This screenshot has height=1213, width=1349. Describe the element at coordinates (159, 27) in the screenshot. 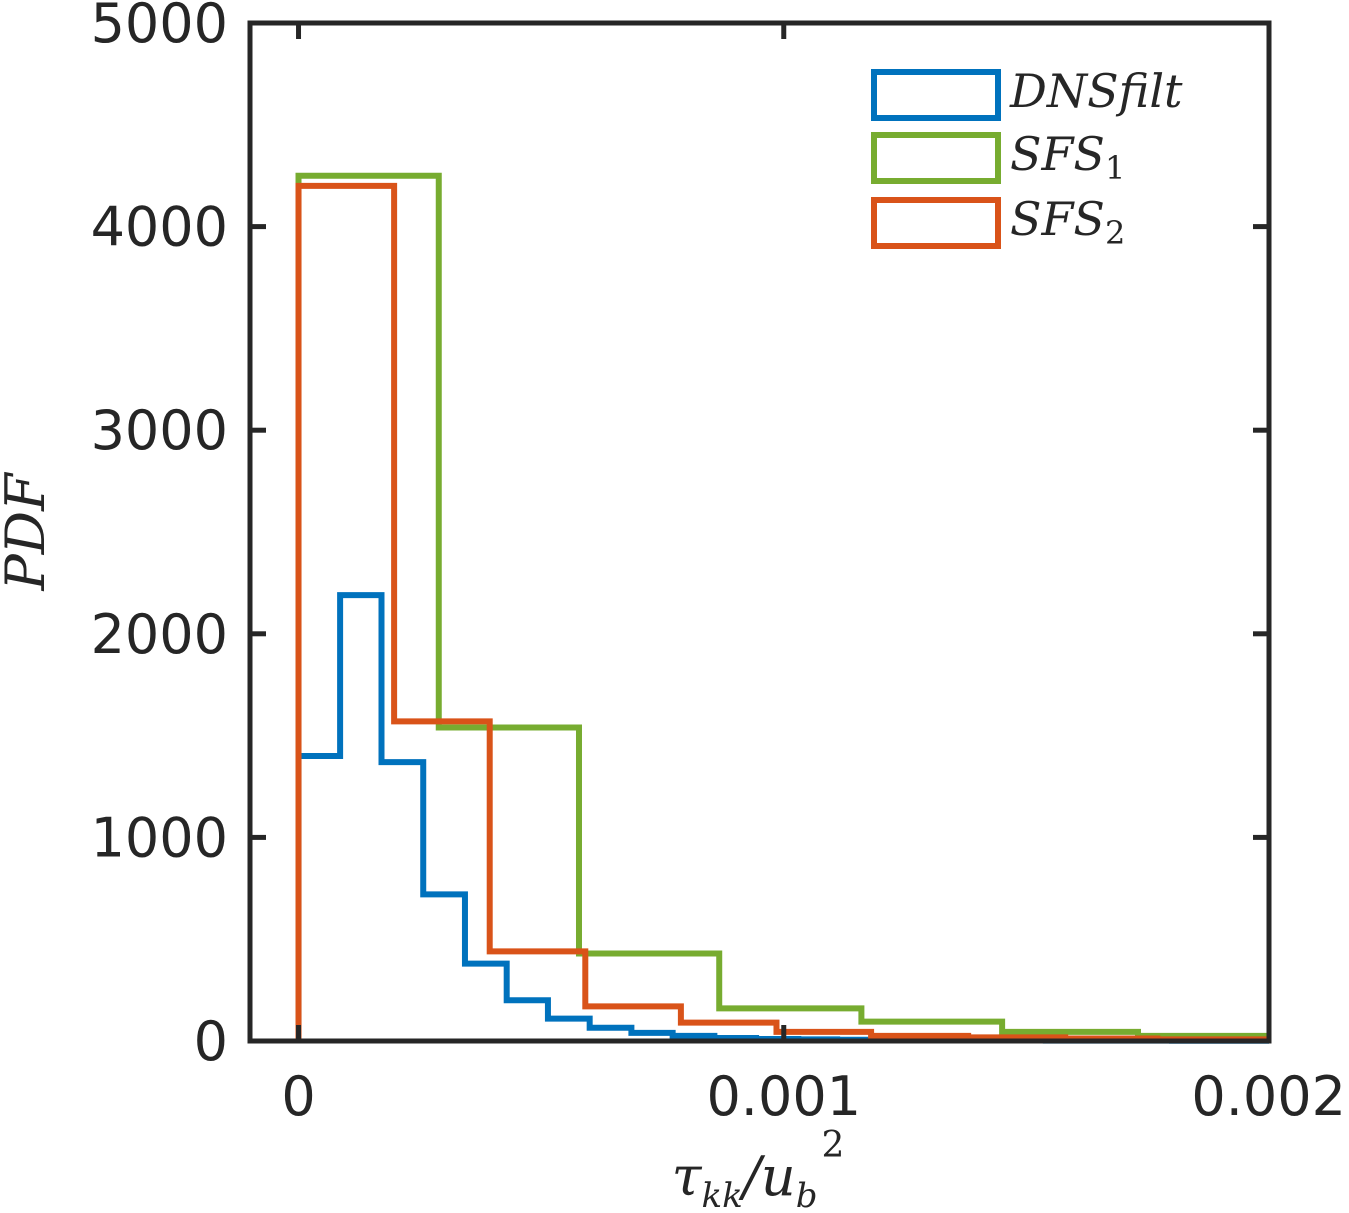

I see `y-tick-label-5: 5000` at that location.